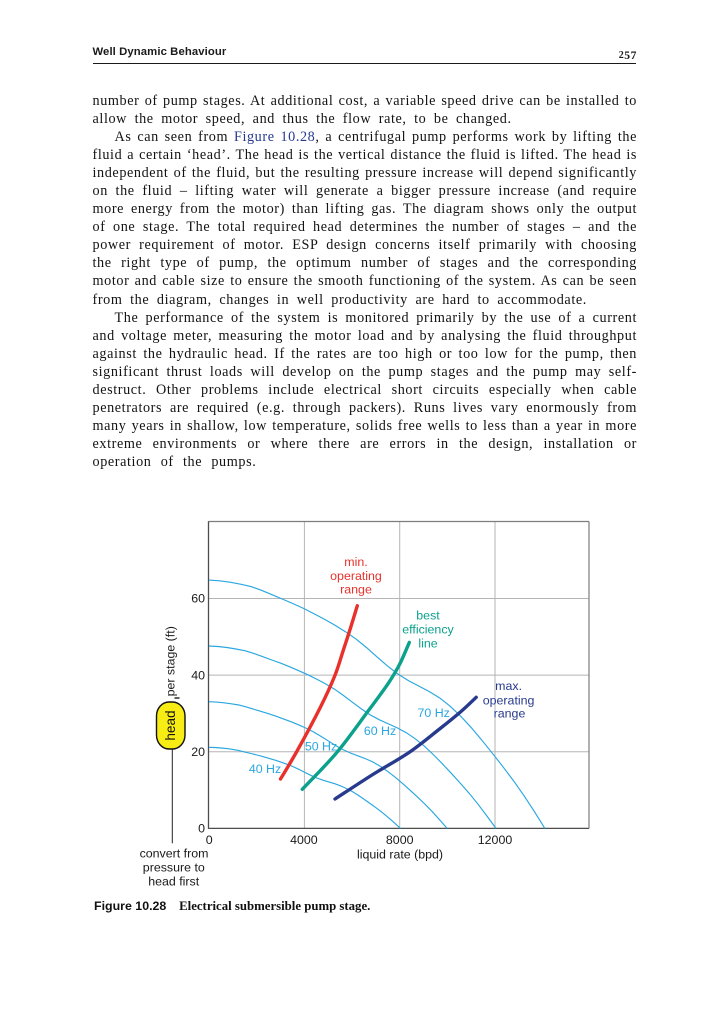  Describe the element at coordinates (508, 686) in the screenshot. I see `svg-text: max.` at that location.